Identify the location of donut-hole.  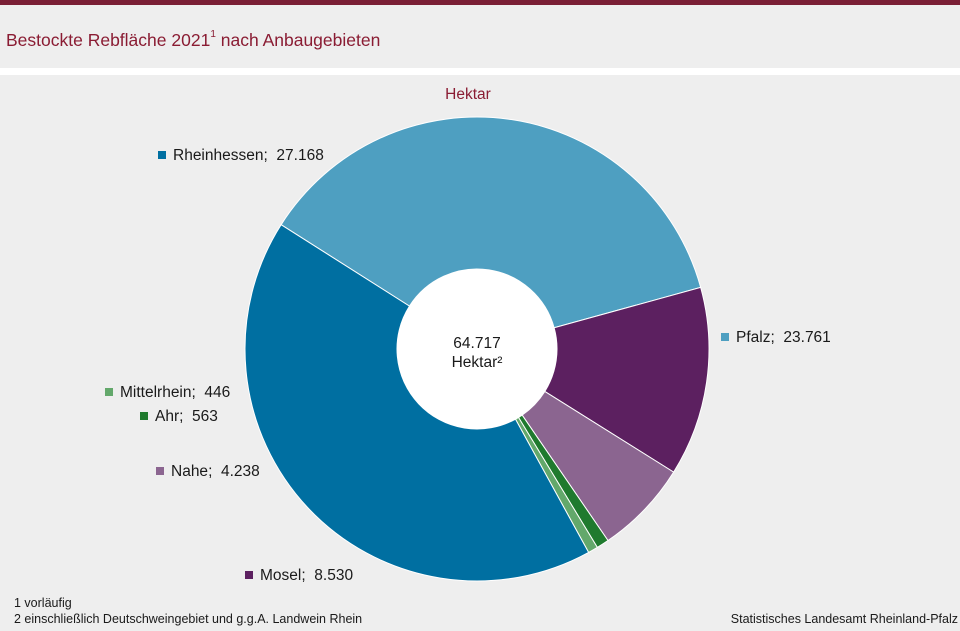
(477, 349).